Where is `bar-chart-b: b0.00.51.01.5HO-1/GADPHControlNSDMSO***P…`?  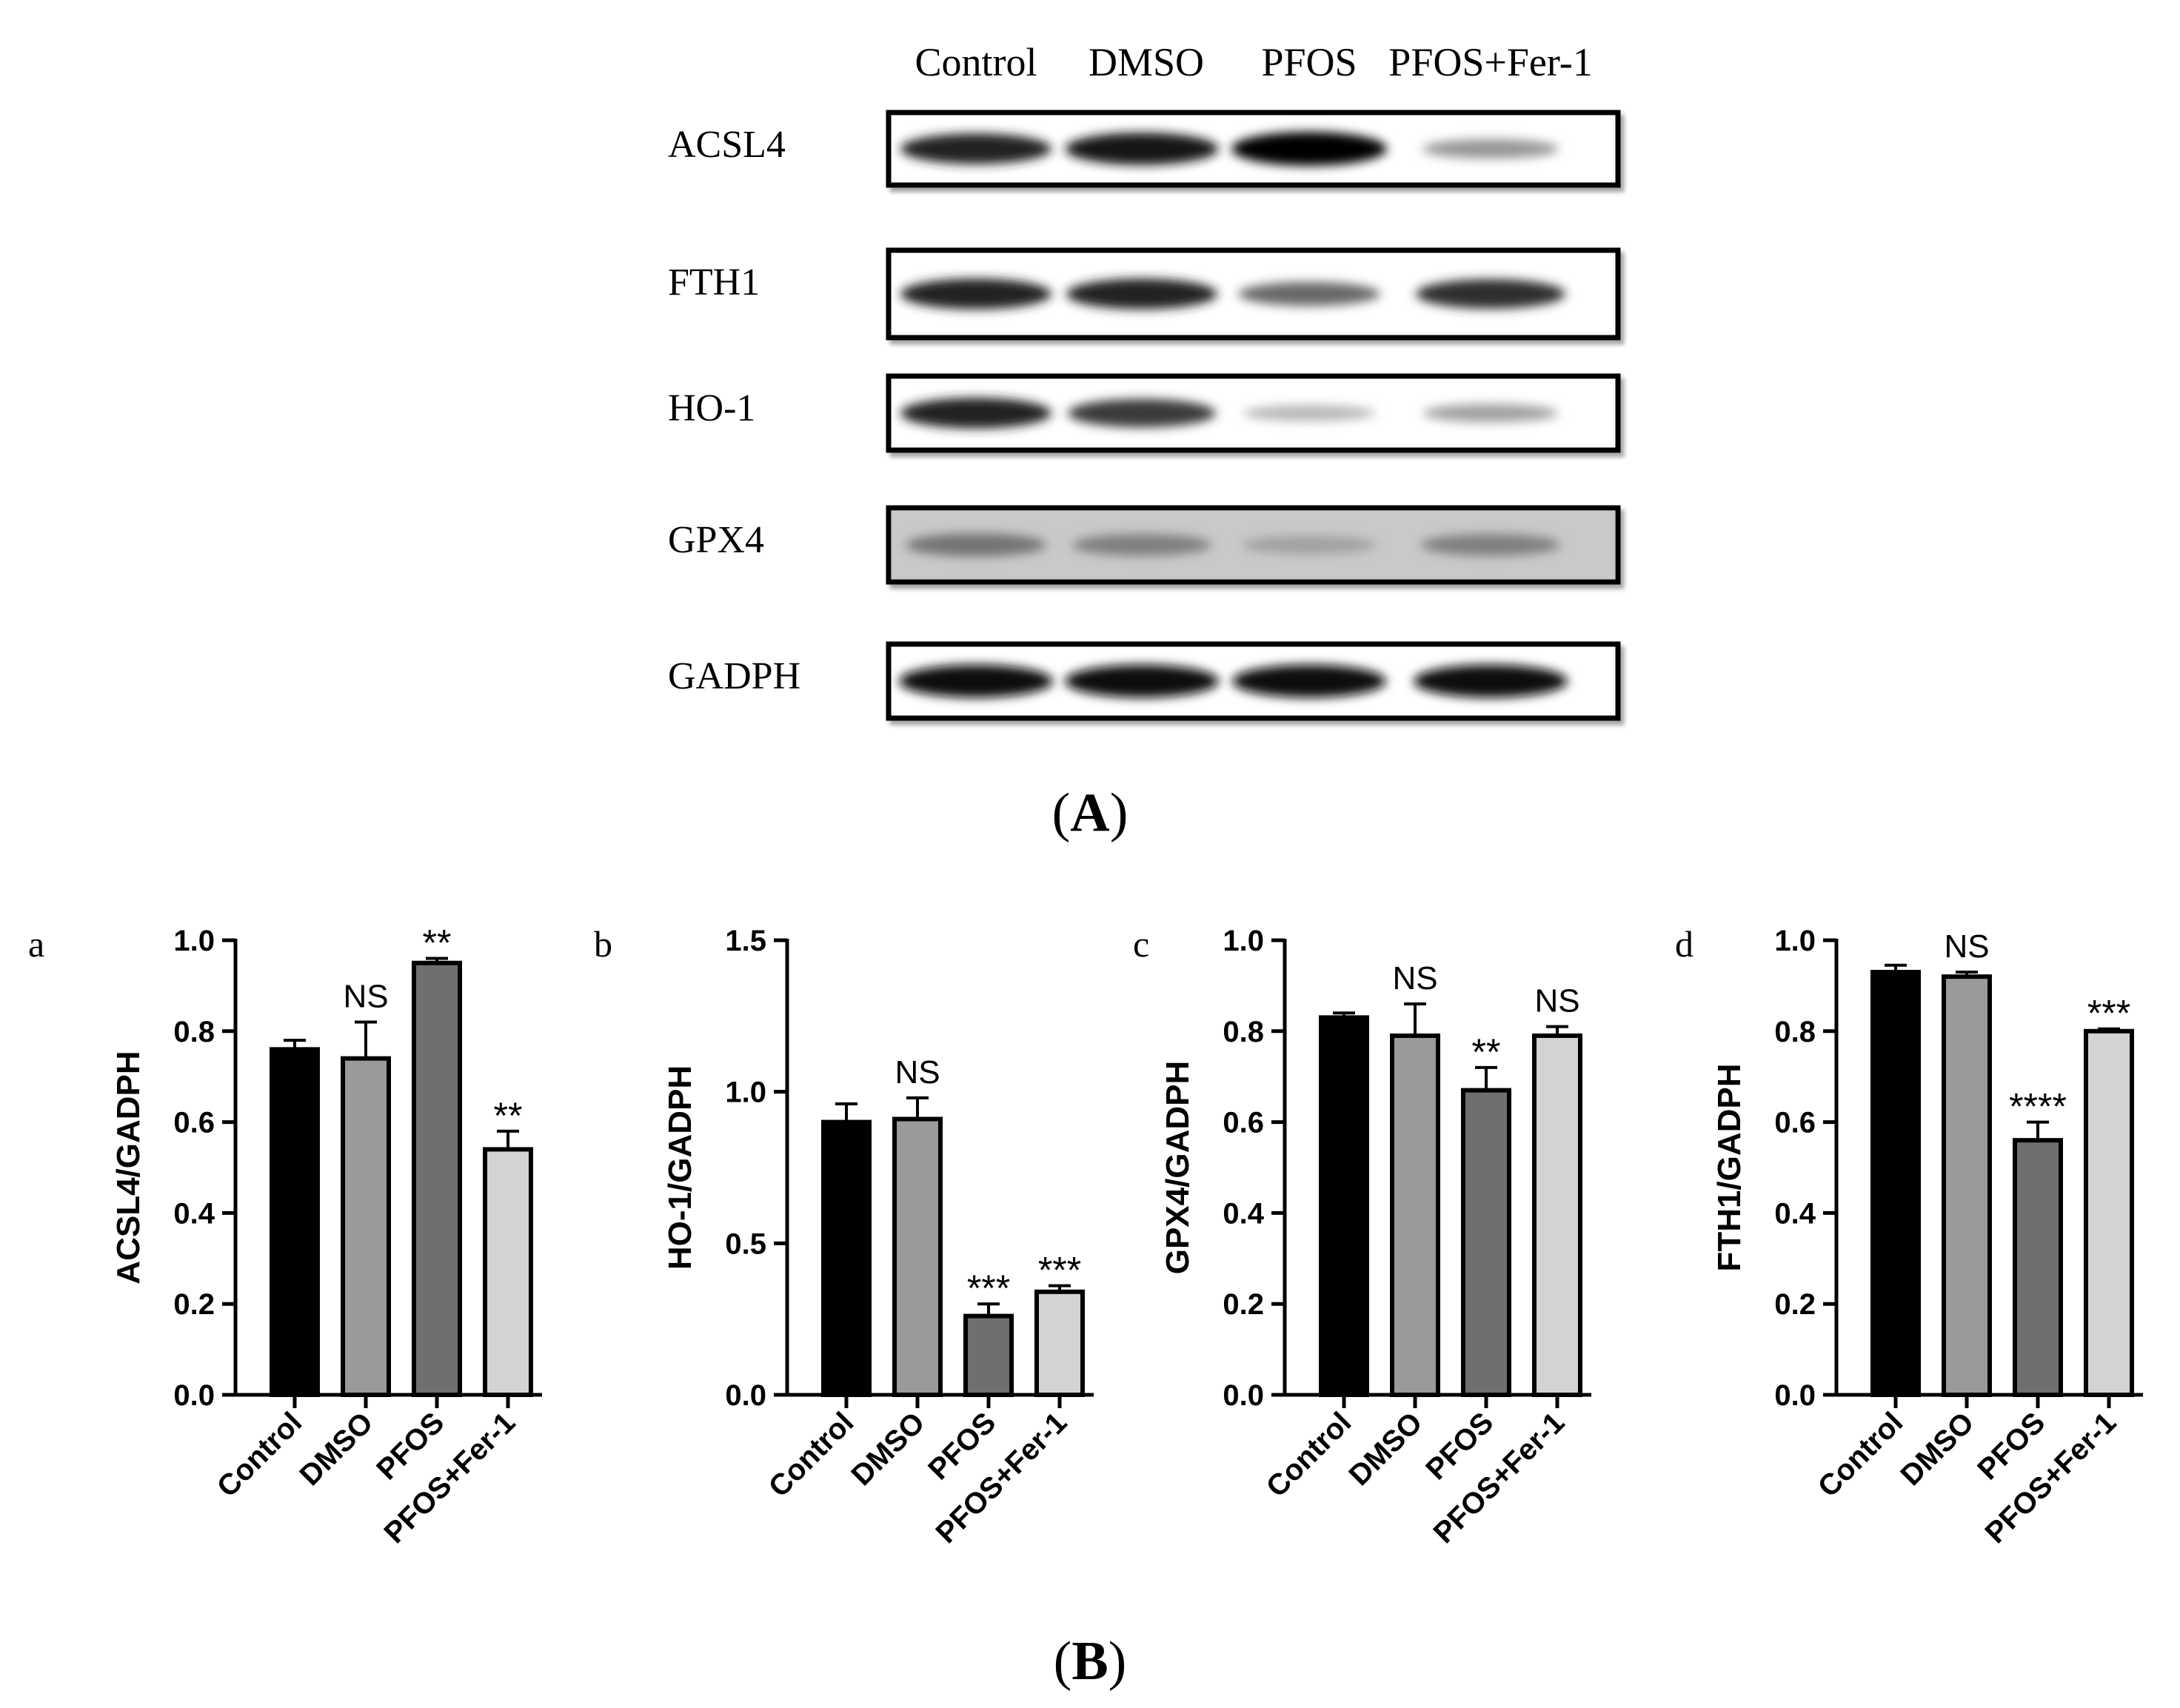
bar-chart-b: b0.00.51.01.5HO-1/GADPHControlNSDMSO***P… is located at coordinates (844, 1236).